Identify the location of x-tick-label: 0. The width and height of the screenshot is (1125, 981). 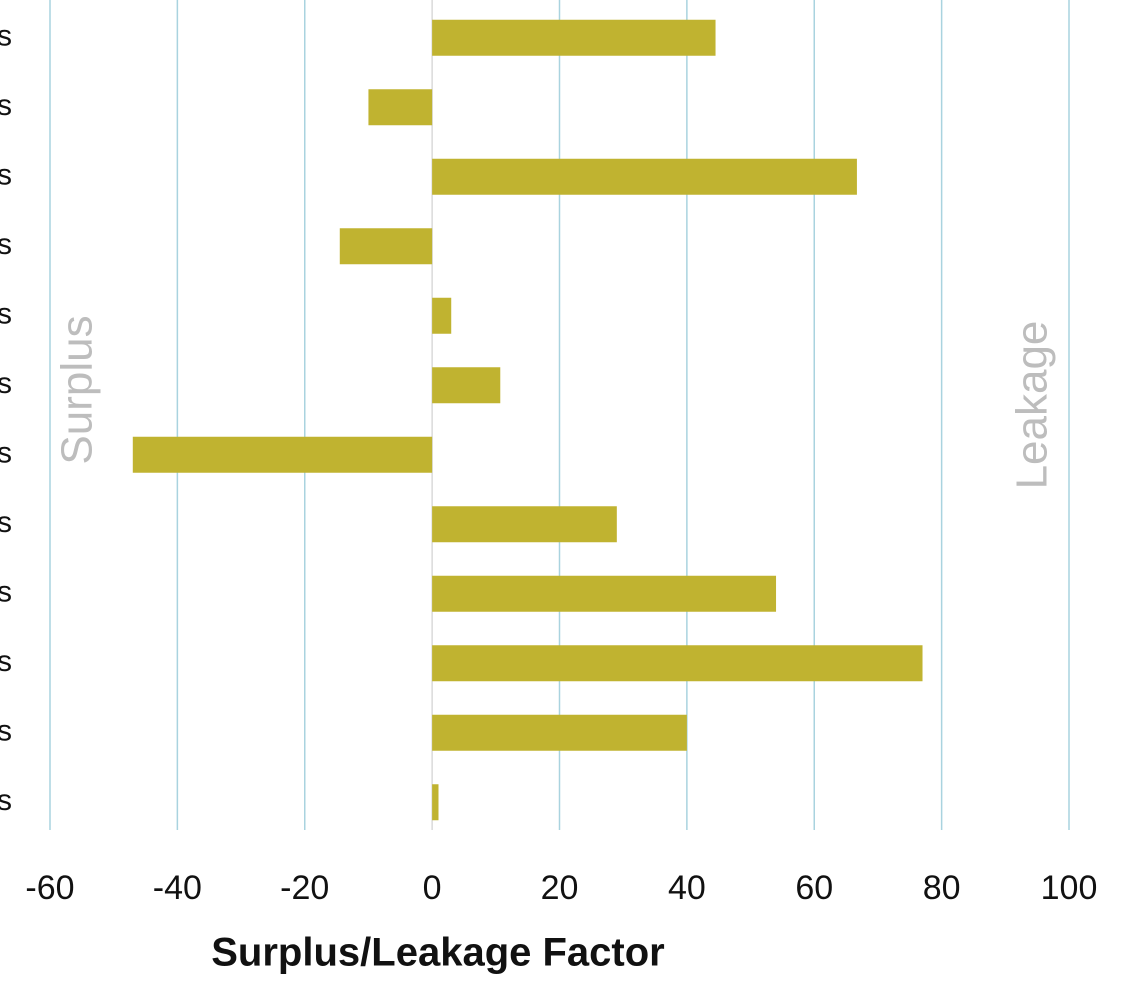
(432, 888).